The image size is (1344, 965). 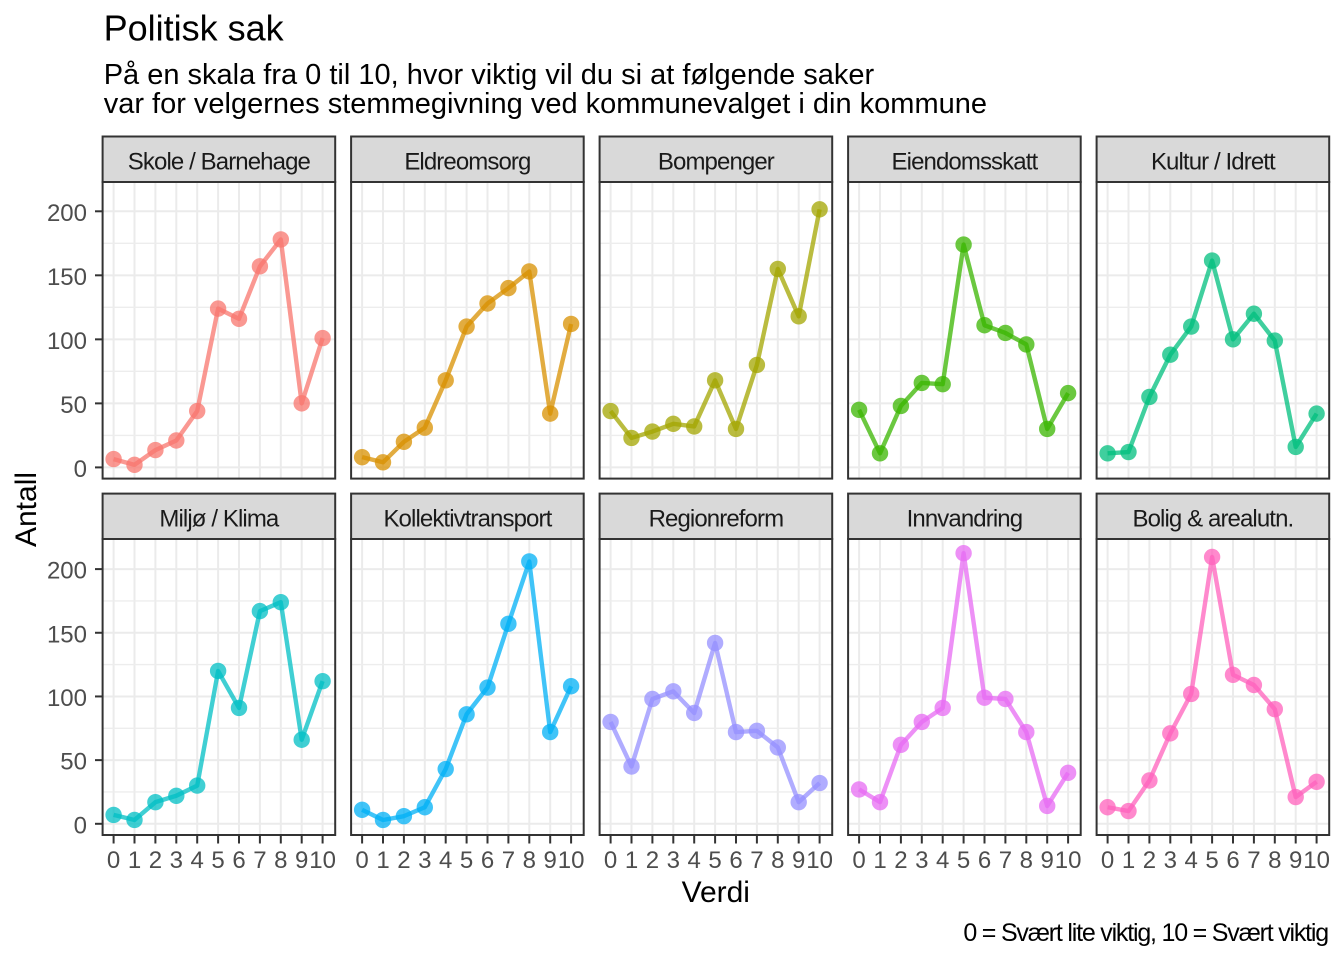 I want to click on svg-text: Skole / Barnehage, so click(x=219, y=161).